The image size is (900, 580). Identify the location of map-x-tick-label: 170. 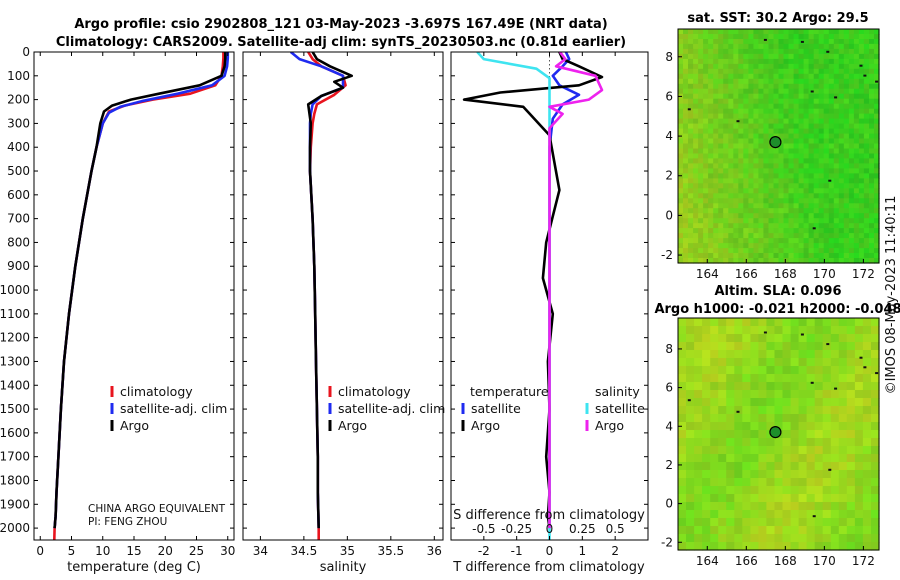
(824, 561).